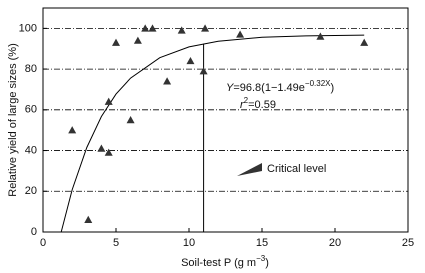  I want to click on r-value: =0.59, so click(262, 105).